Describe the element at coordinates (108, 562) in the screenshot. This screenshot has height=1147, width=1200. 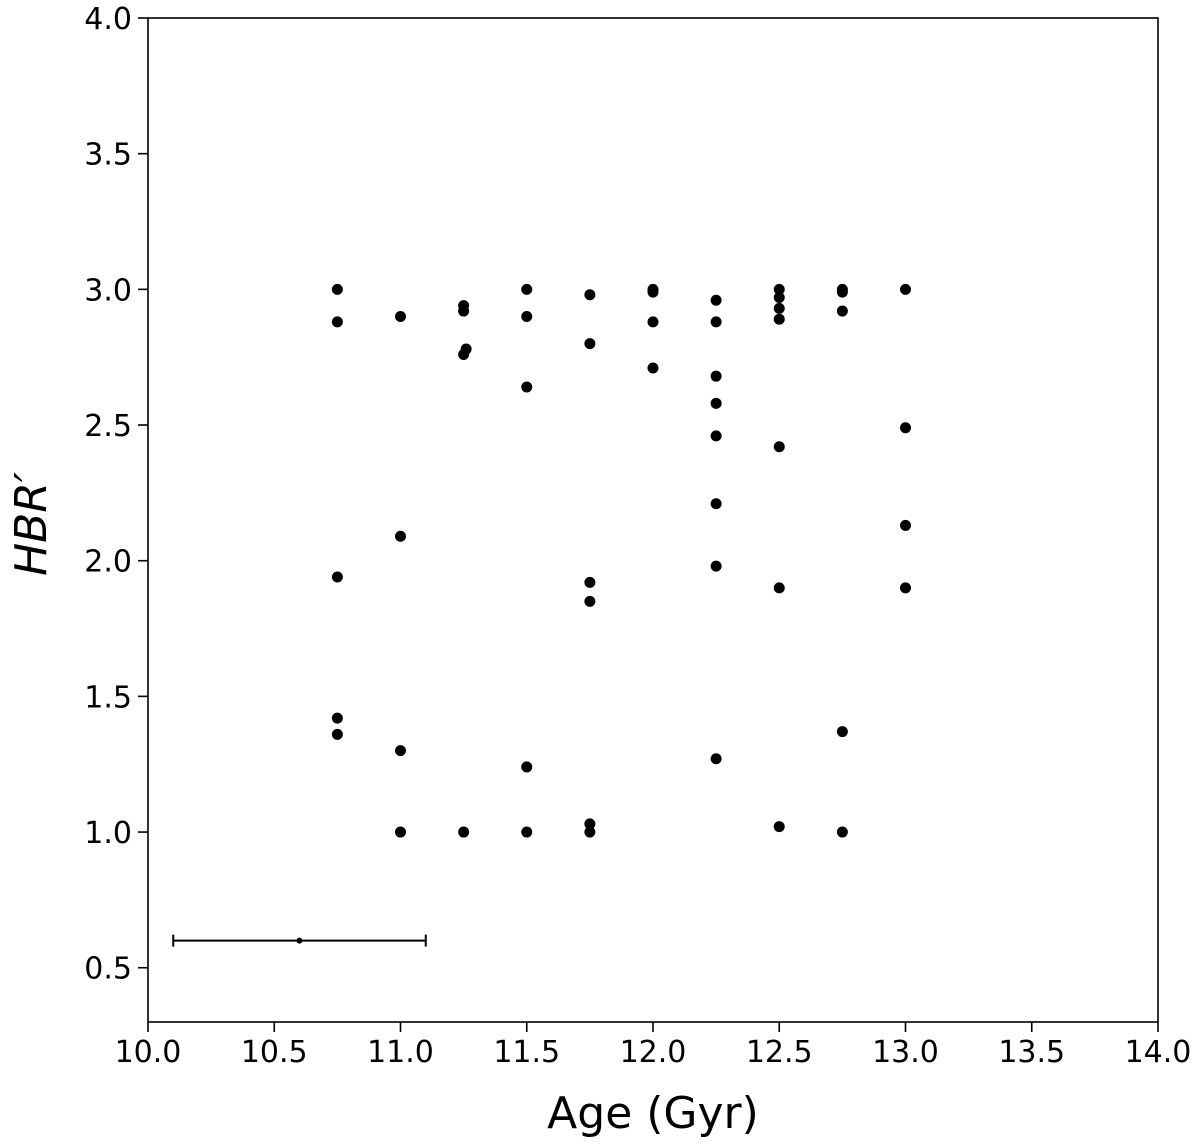
I see `y-tick-label: 2.0` at that location.